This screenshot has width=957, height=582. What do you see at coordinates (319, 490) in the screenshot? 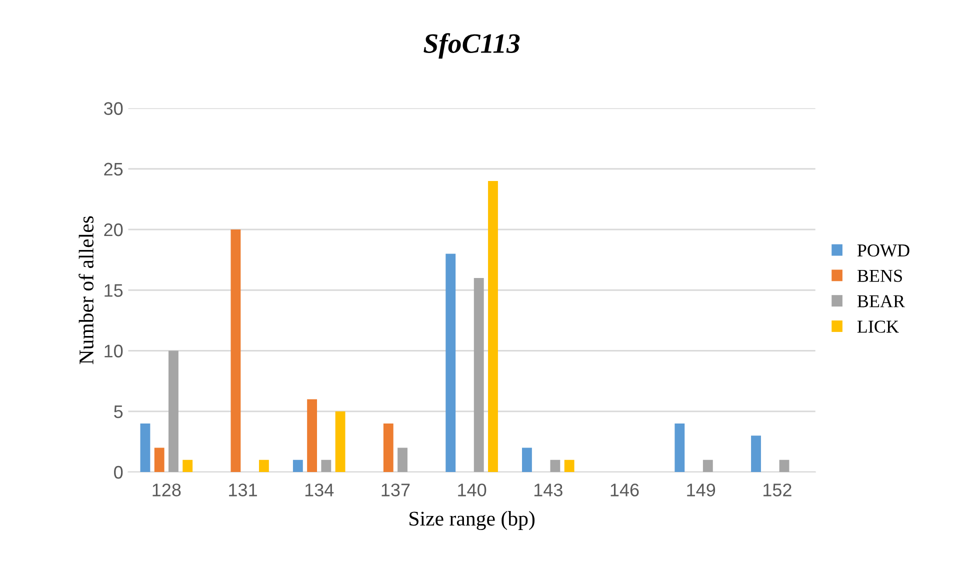
I see `x-tick-label: 134` at bounding box center [319, 490].